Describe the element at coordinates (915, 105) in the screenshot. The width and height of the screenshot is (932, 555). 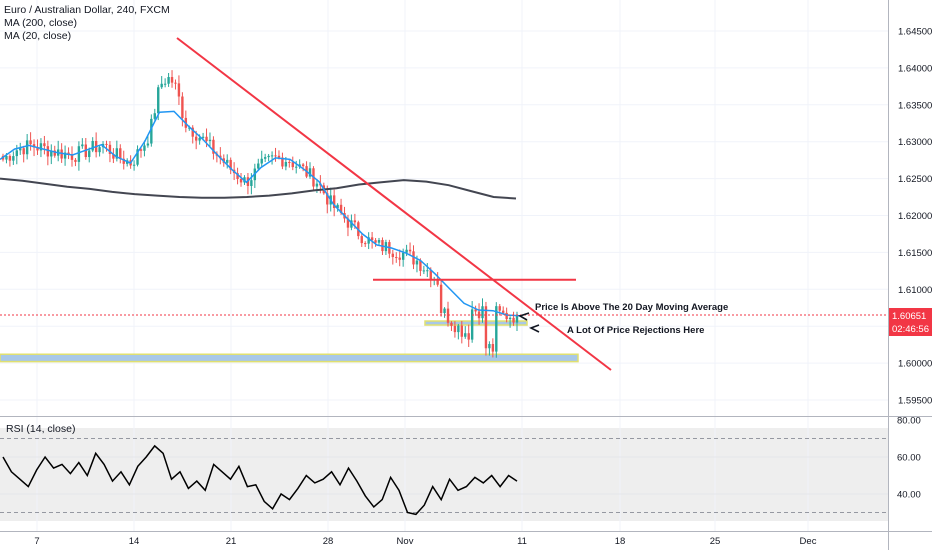
I see `price-tick-label: 1.63500` at that location.